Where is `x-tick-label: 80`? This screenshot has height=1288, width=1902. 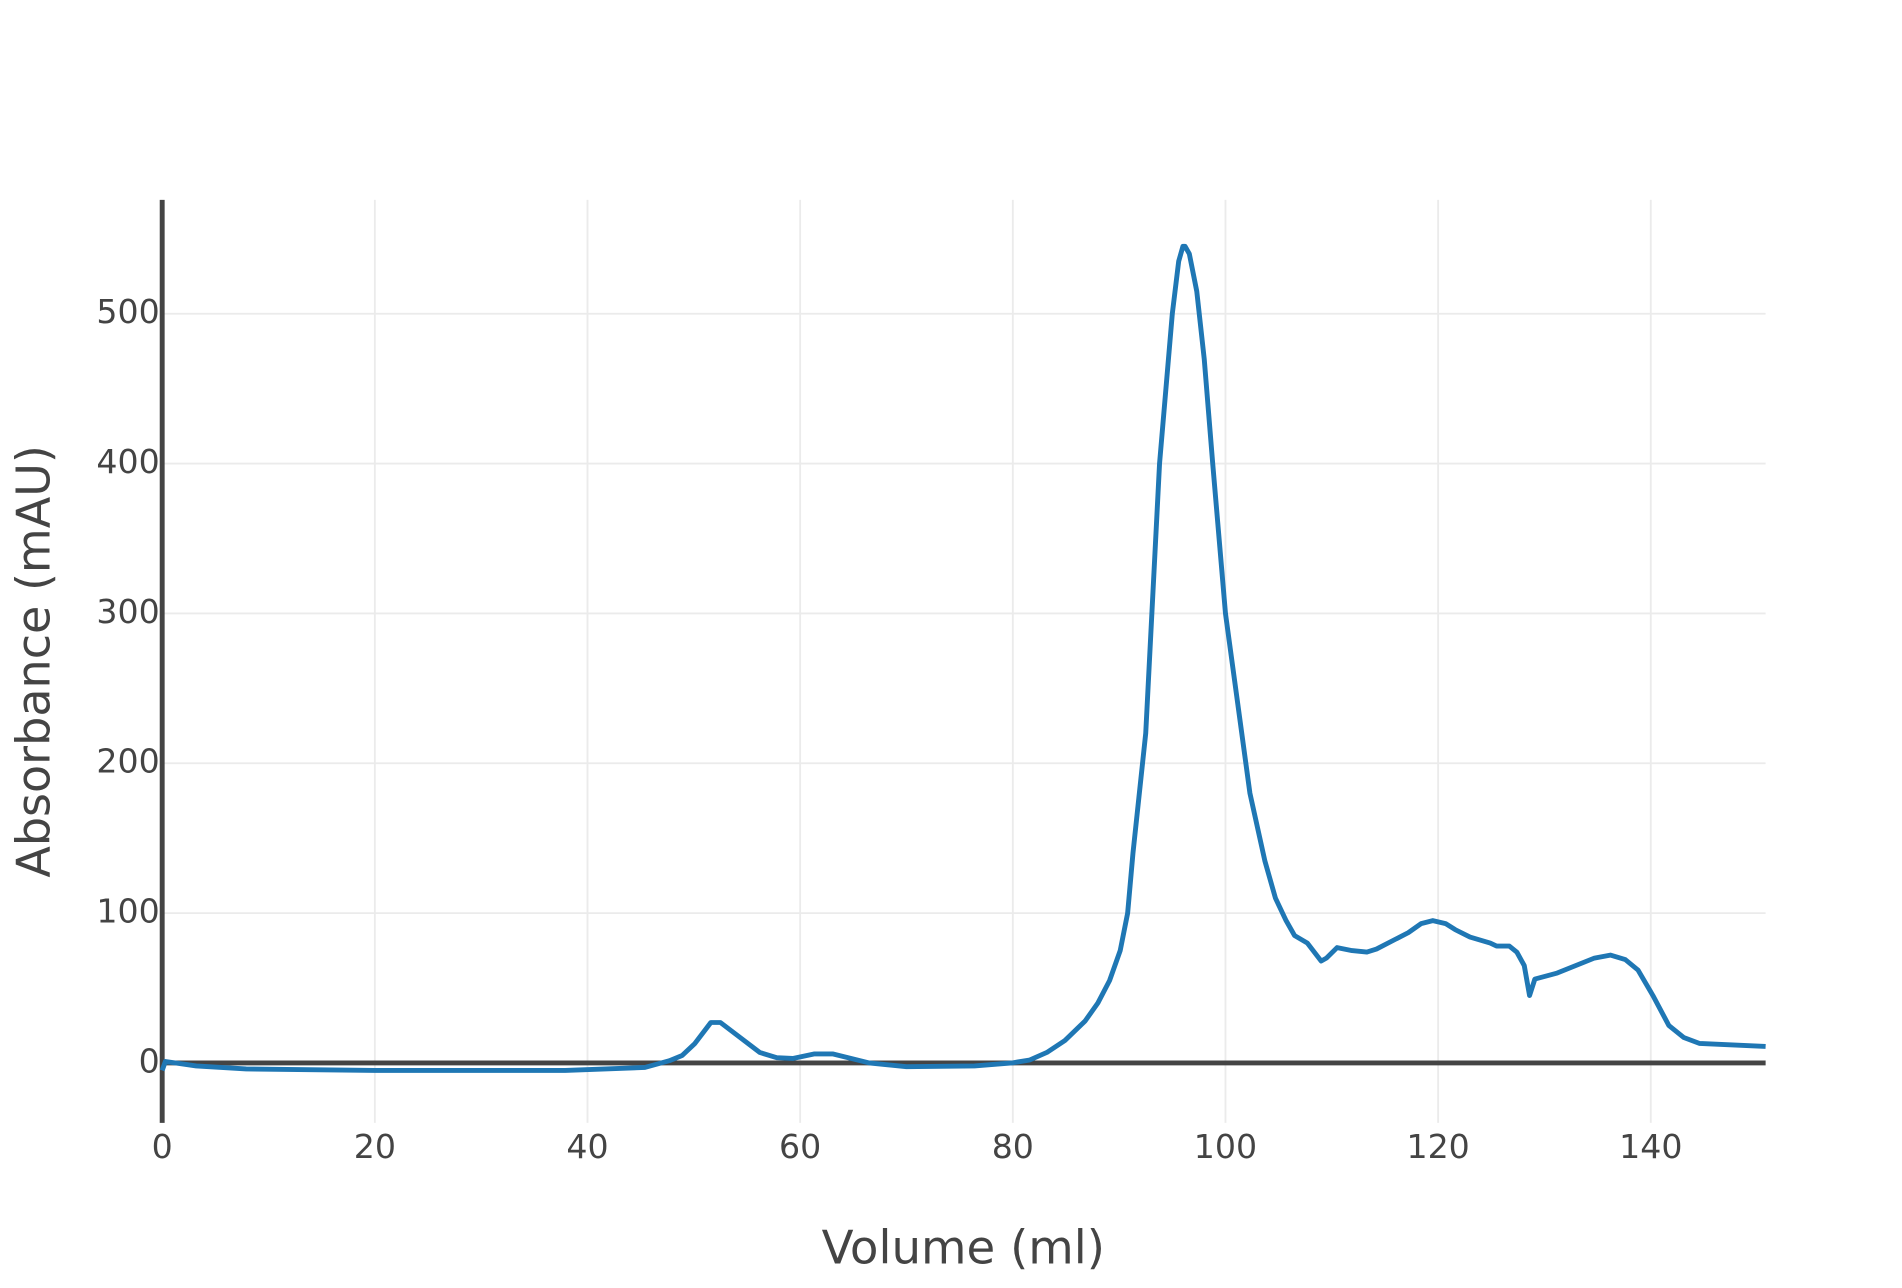 x-tick-label: 80 is located at coordinates (1013, 1146).